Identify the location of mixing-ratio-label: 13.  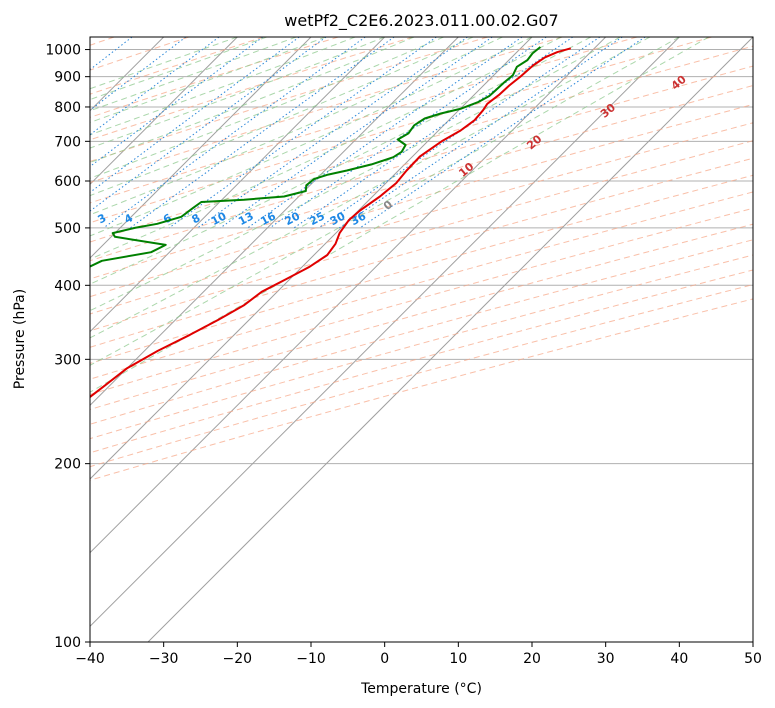
(246, 218).